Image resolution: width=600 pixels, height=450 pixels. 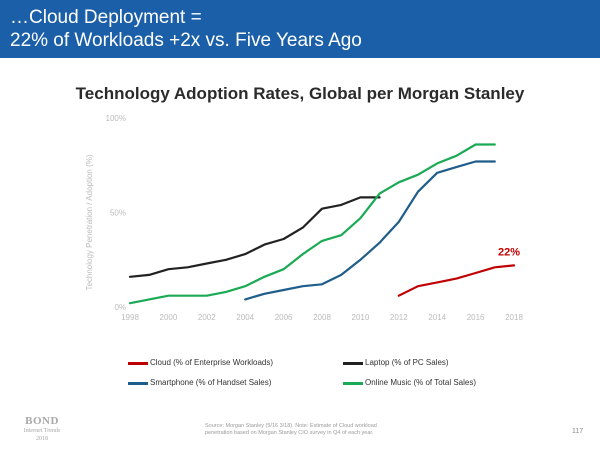 I want to click on brand-year: 2018, so click(x=42, y=439).